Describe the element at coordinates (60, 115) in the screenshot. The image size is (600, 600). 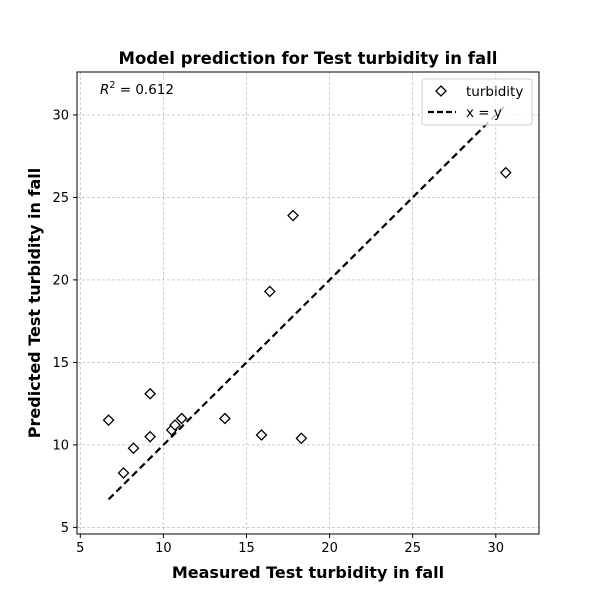
I see `y-tick-label: 30` at that location.